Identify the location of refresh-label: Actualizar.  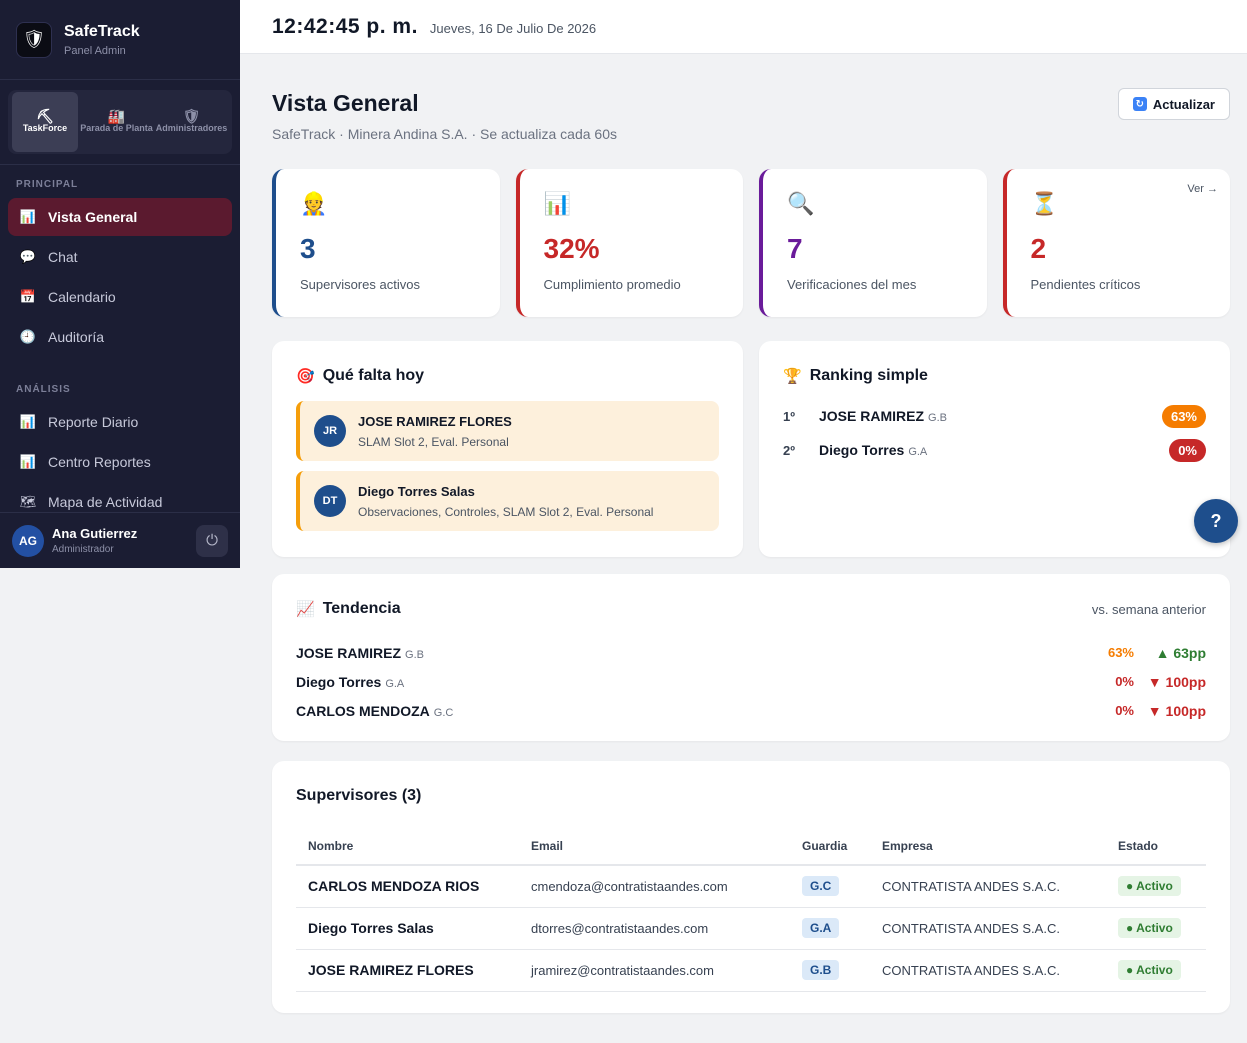
(1183, 104).